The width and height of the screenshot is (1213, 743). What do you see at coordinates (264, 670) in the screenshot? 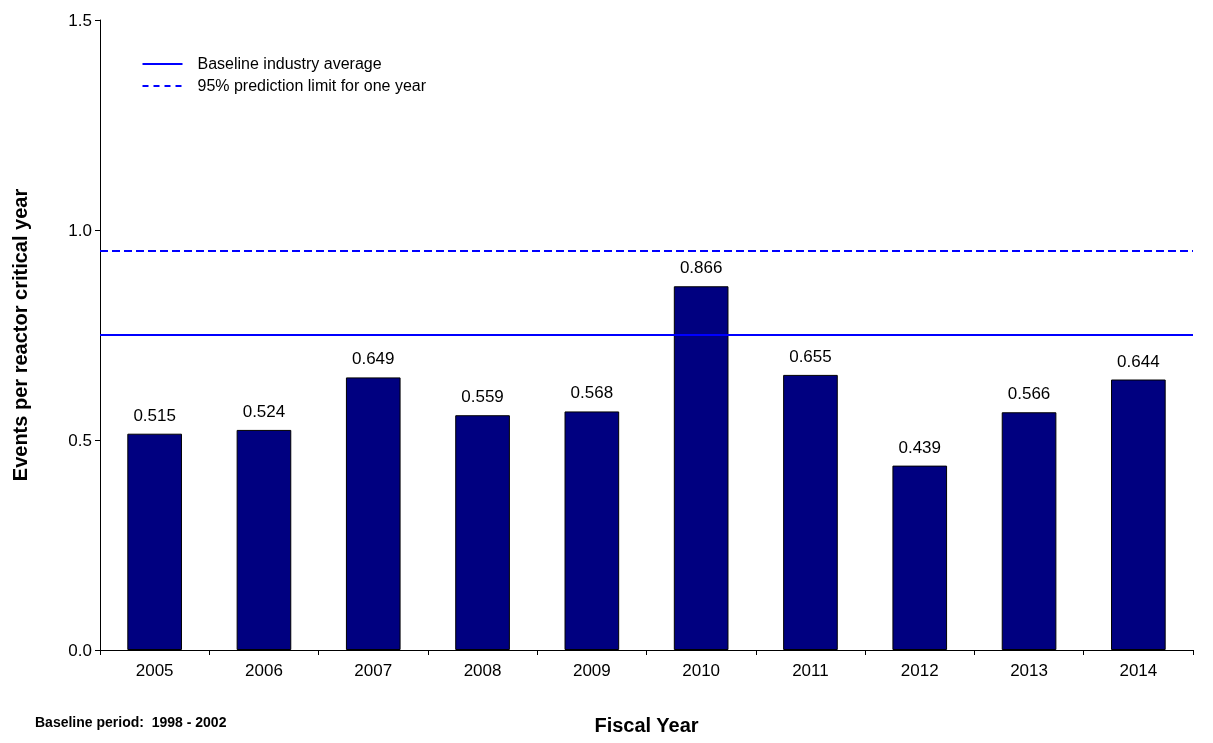
I see `x-tick-label: 2006` at bounding box center [264, 670].